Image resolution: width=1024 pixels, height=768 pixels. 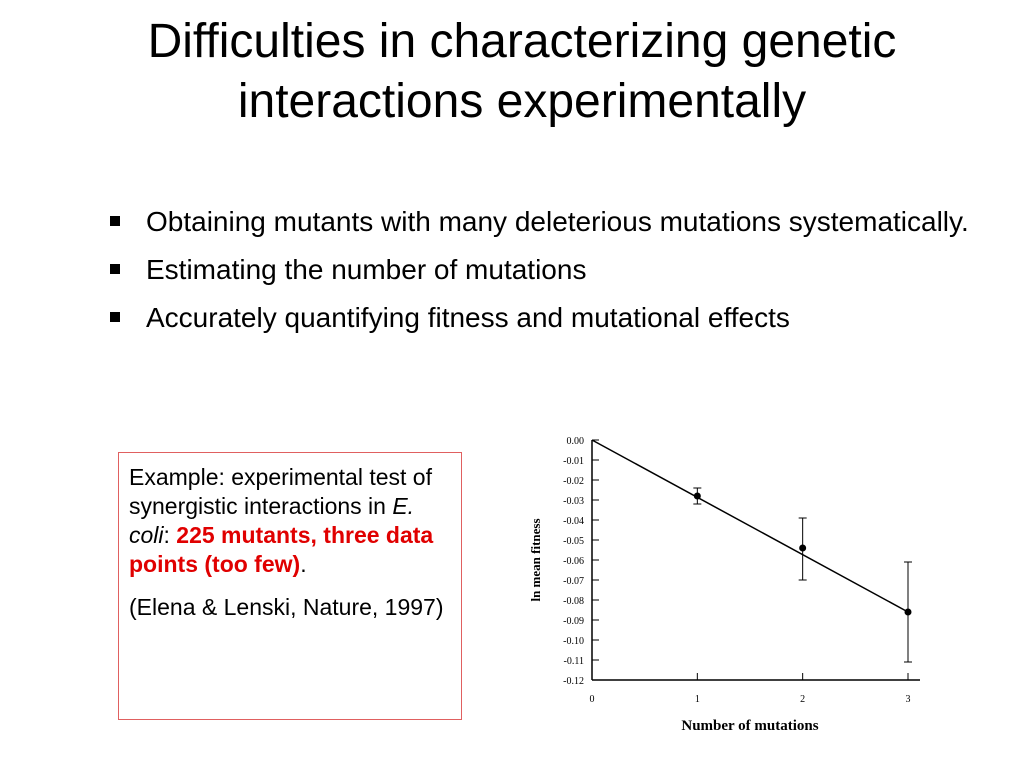 I want to click on y-tick-label: -0.05, so click(x=573, y=541).